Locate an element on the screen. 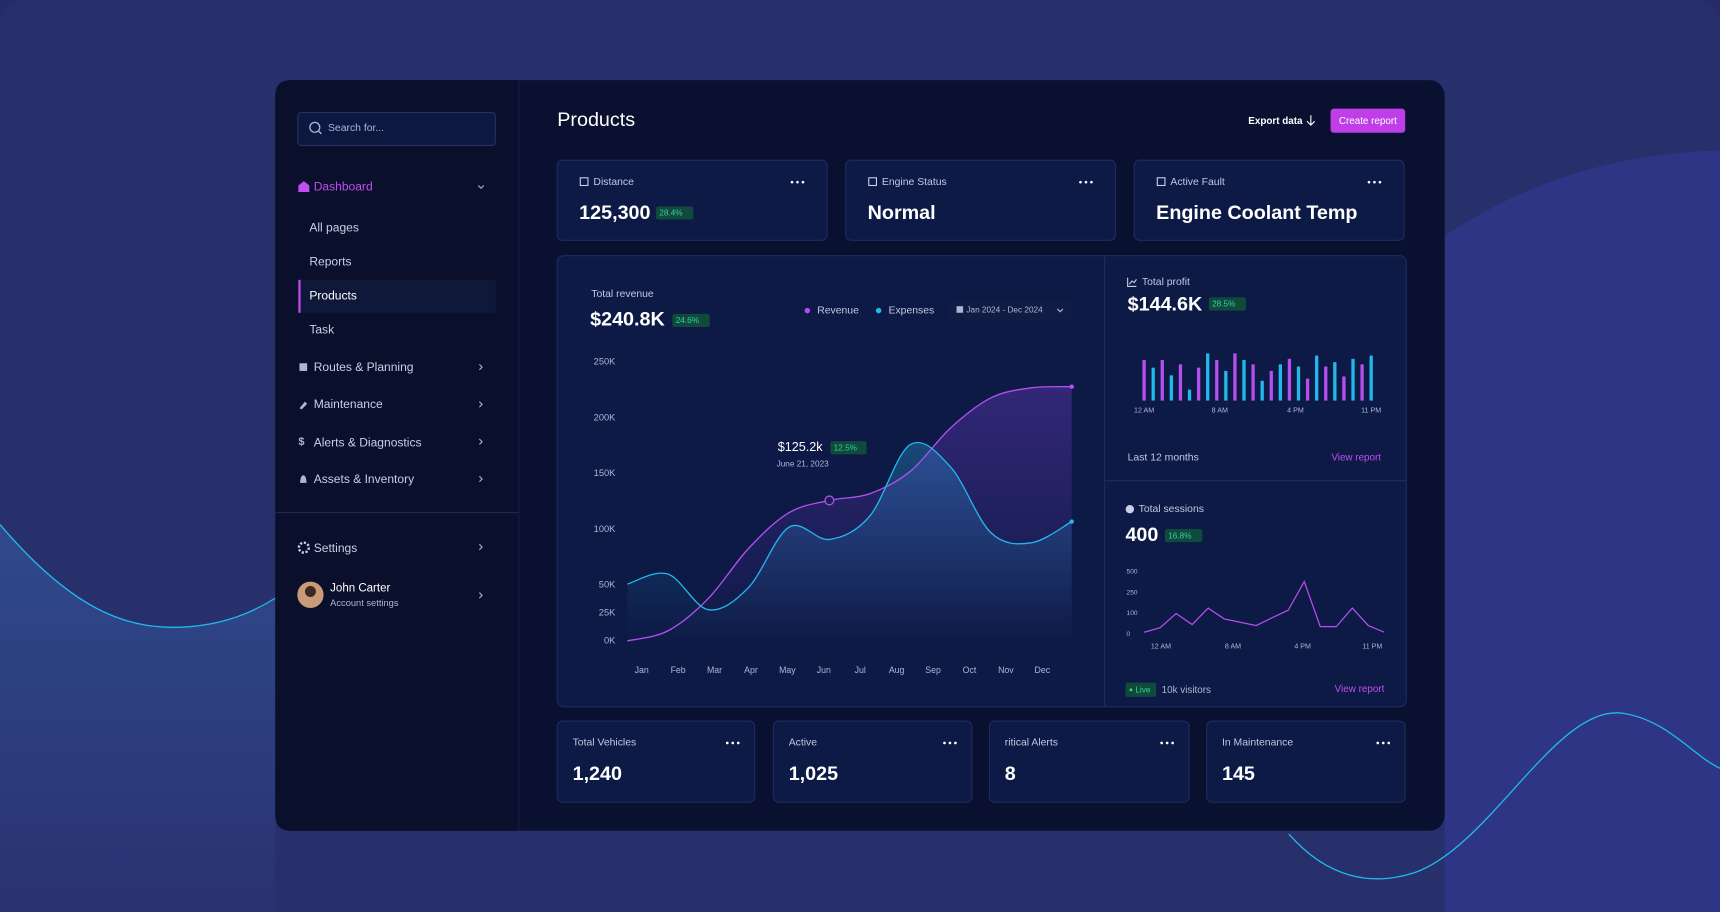 Image resolution: width=1720 pixels, height=912 pixels. sidebar is located at coordinates (397, 455).